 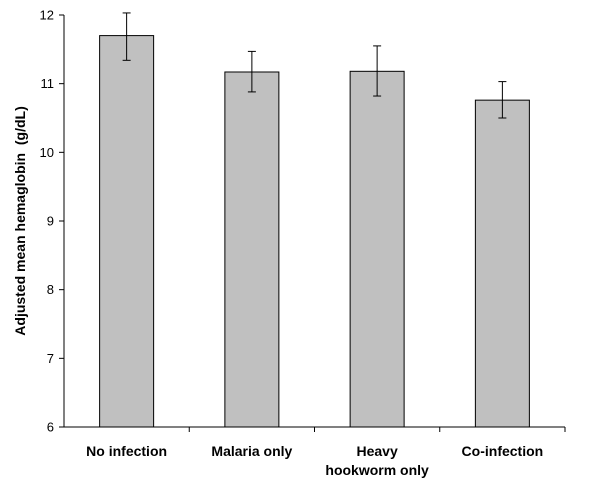 I want to click on x-category-label: Malaria only, so click(x=251, y=451).